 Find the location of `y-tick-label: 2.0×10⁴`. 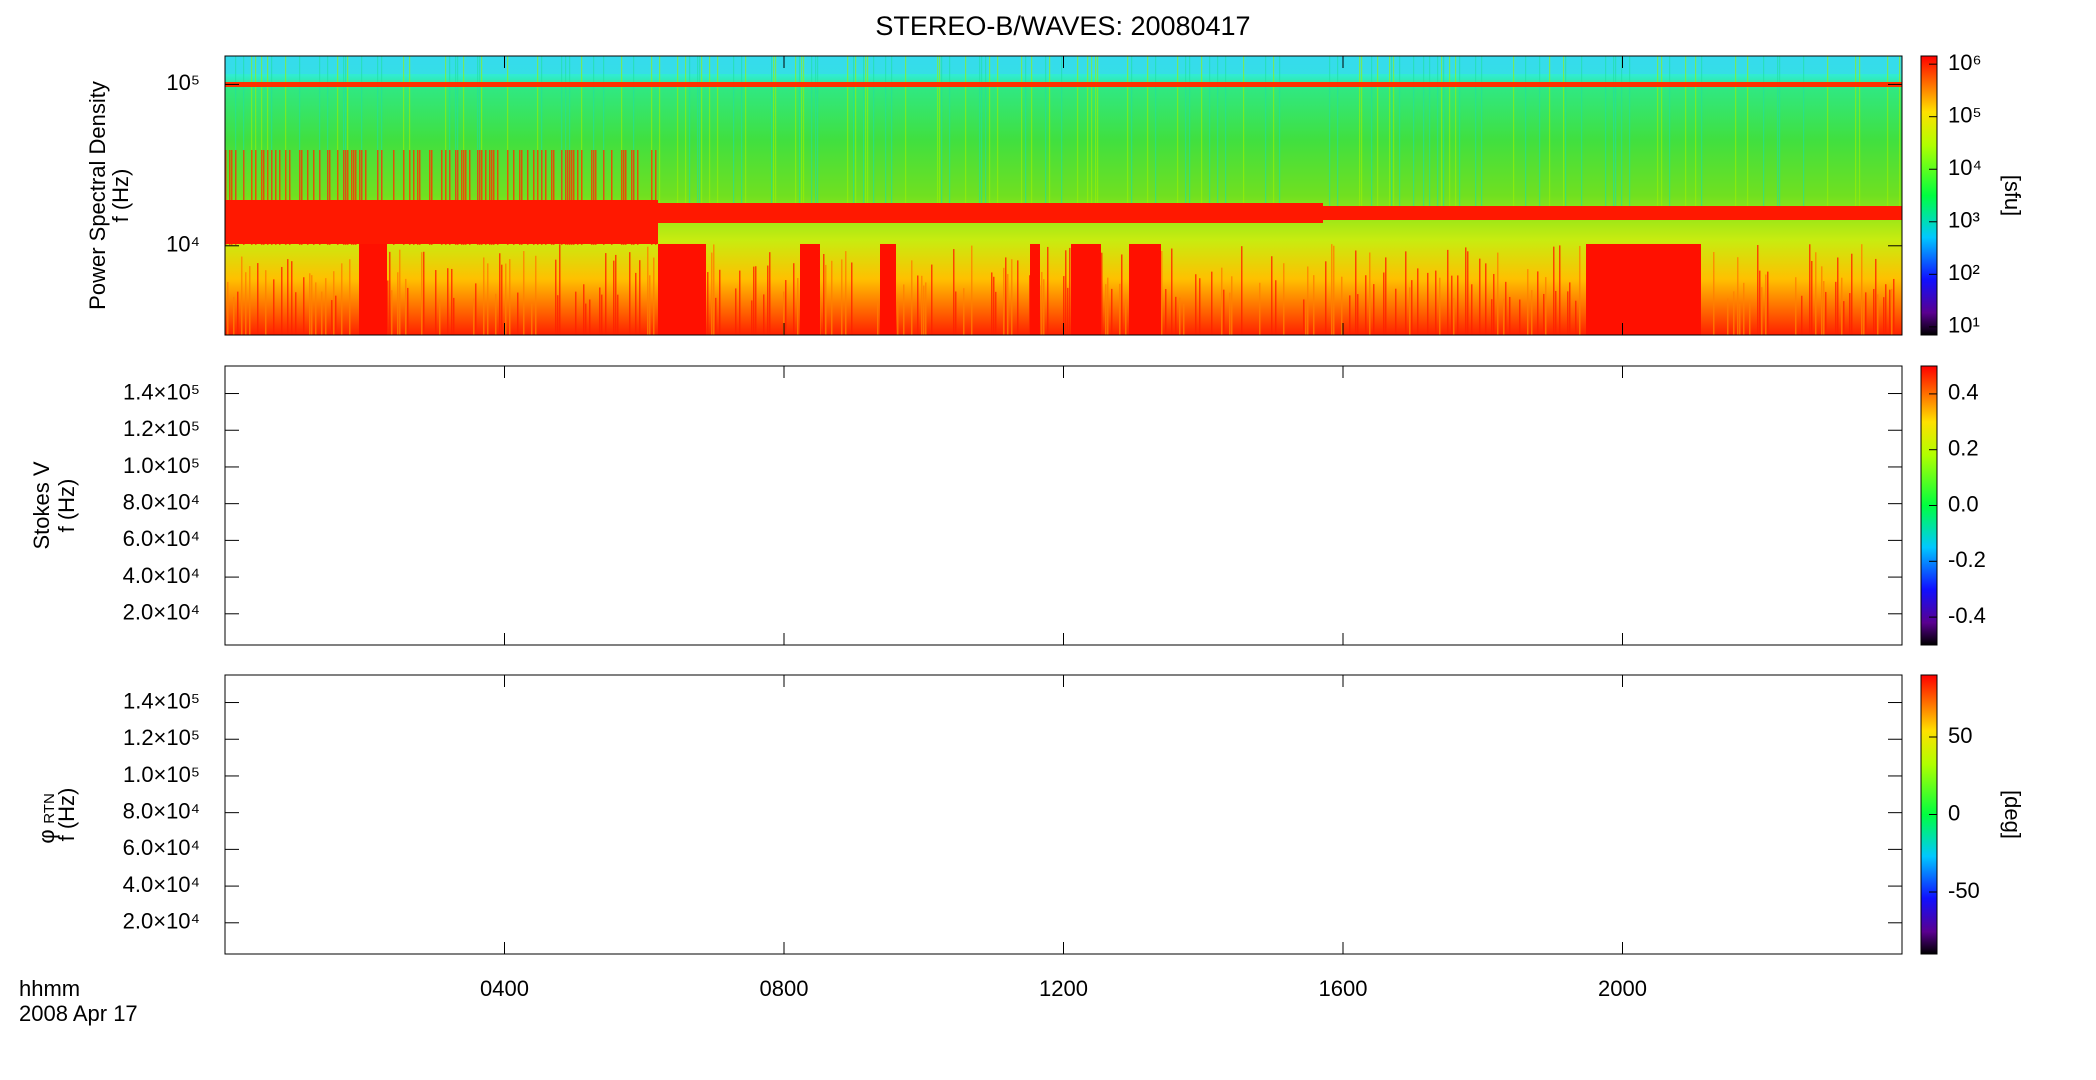

y-tick-label: 2.0×10⁴ is located at coordinates (161, 612).